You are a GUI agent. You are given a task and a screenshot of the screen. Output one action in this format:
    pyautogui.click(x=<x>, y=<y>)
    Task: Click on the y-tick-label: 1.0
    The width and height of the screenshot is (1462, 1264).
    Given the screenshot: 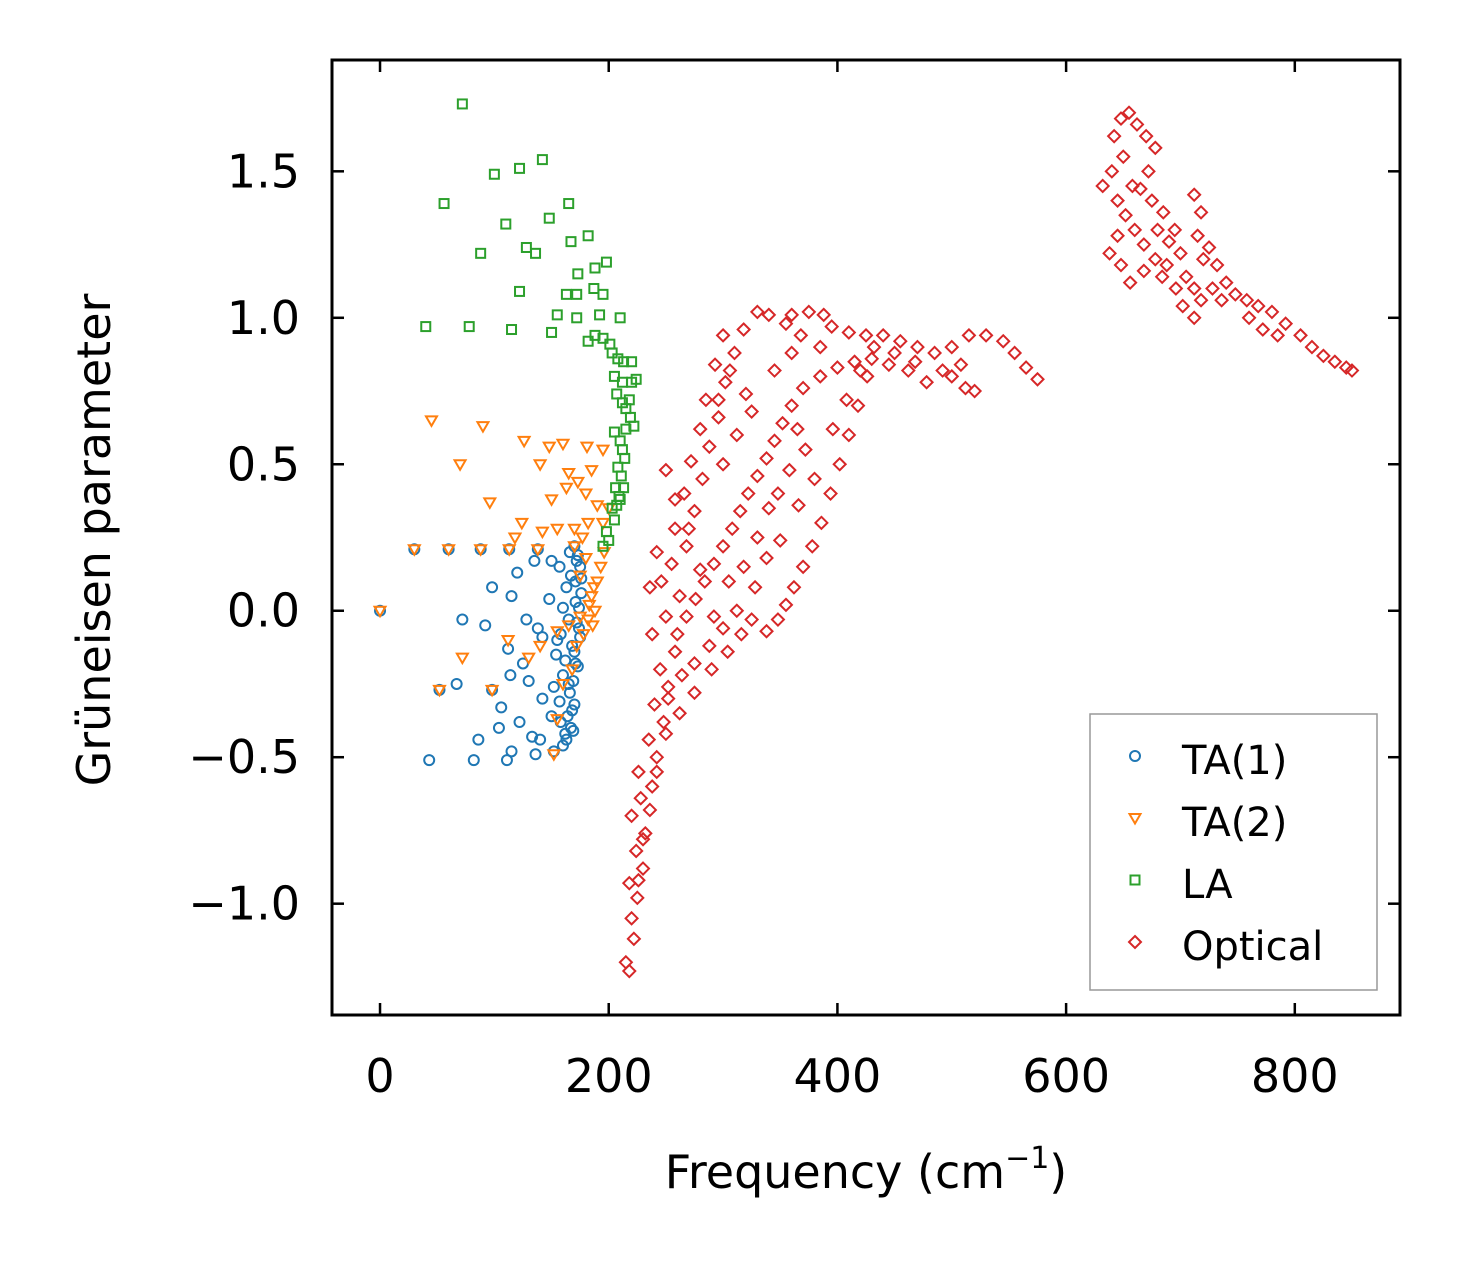 What is the action you would take?
    pyautogui.click(x=263, y=318)
    